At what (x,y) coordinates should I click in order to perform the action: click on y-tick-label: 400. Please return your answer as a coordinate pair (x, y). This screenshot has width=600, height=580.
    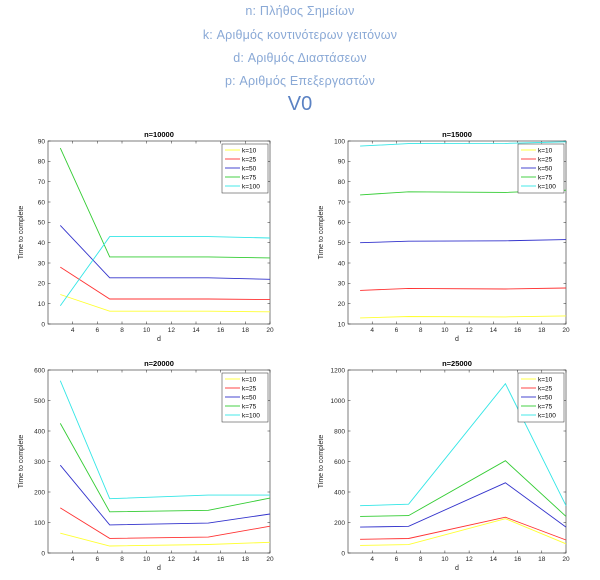
    Looking at the image, I should click on (39, 431).